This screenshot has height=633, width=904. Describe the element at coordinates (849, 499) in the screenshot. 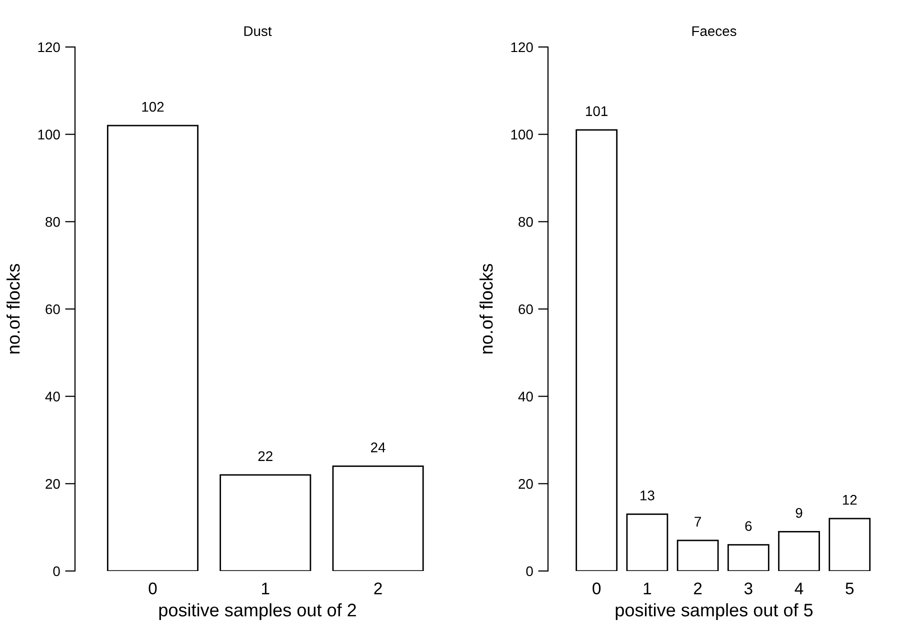

I see `data-label: 12` at that location.